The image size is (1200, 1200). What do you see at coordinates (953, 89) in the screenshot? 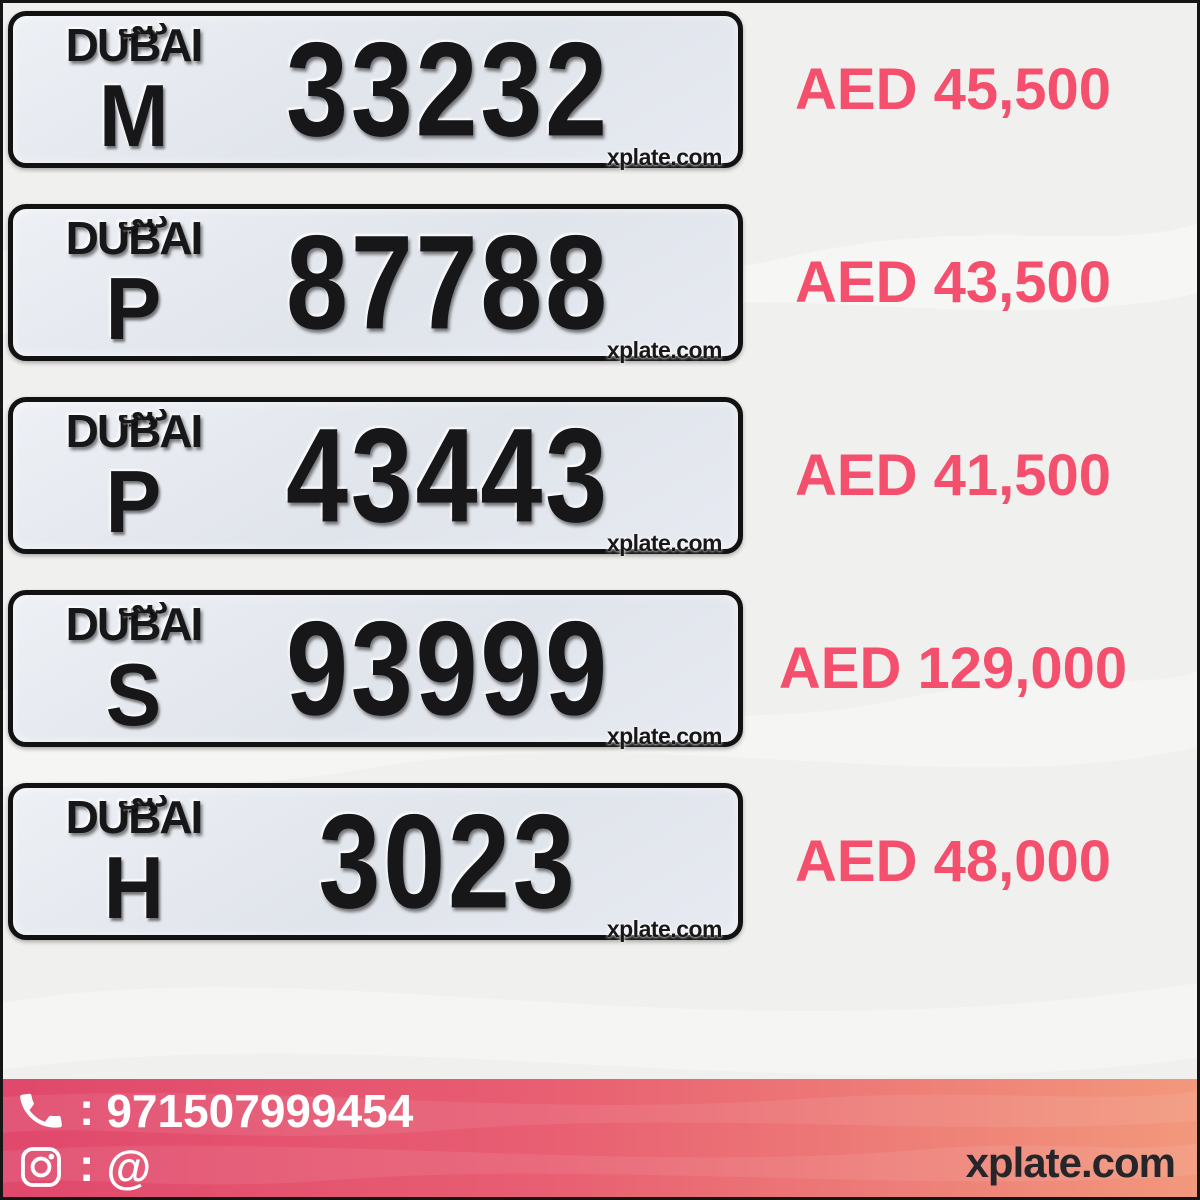
I see `price-label: AED 45,500` at bounding box center [953, 89].